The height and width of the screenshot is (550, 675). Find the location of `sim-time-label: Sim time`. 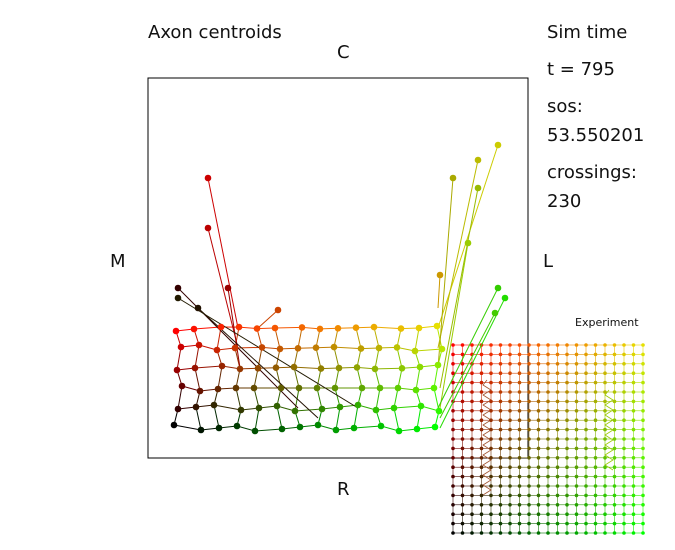

sim-time-label: Sim time is located at coordinates (587, 32).